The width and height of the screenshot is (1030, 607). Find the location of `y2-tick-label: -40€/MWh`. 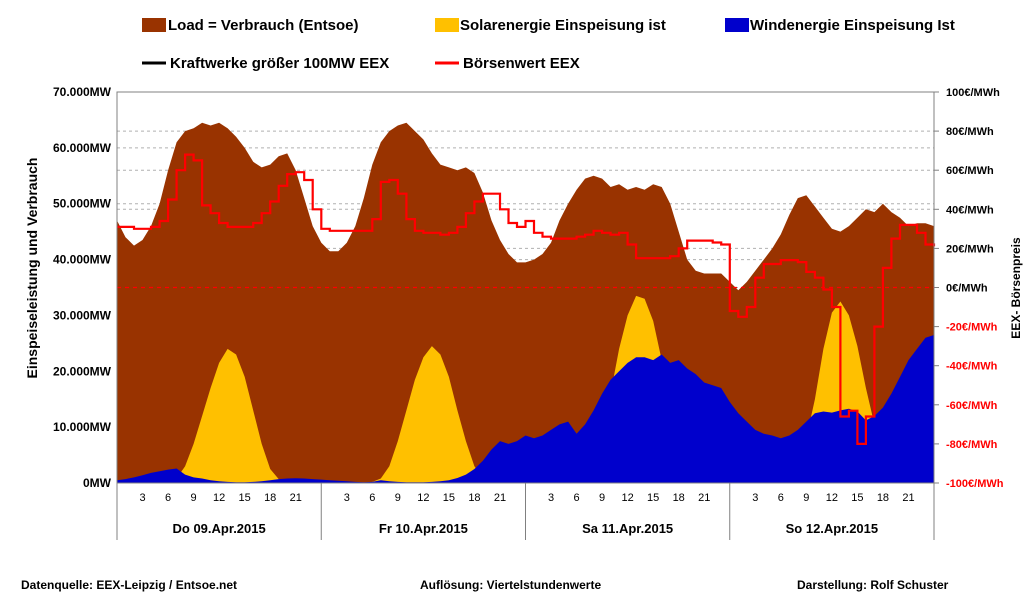

y2-tick-label: -40€/MWh is located at coordinates (972, 367).